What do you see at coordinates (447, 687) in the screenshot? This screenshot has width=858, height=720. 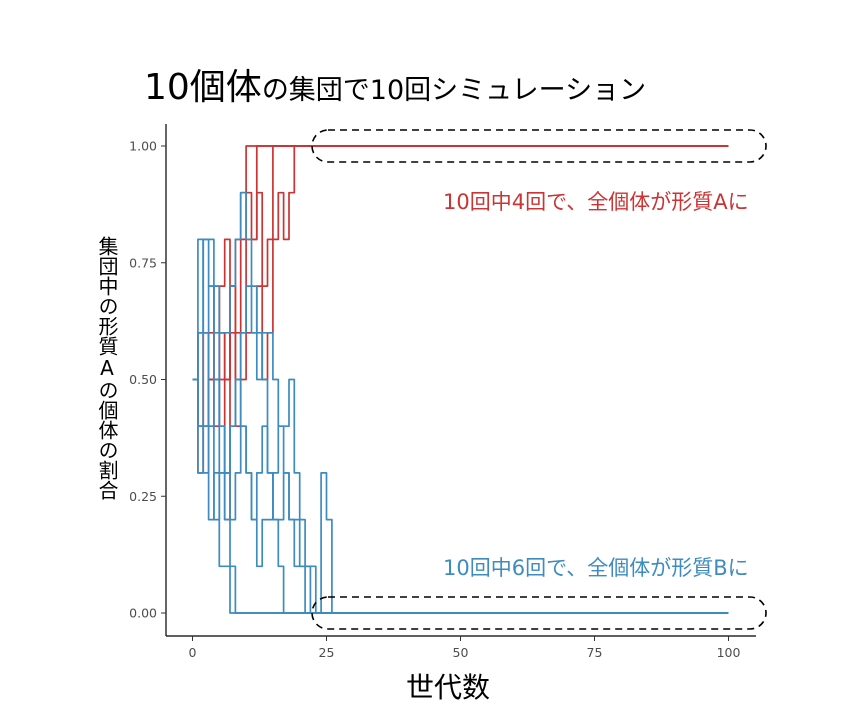 I see `x-axis-label: 世代数` at bounding box center [447, 687].